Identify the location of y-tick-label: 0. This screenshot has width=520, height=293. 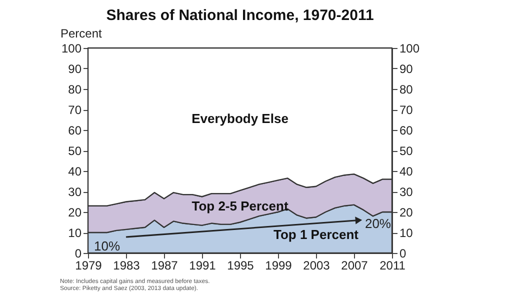
(78, 253).